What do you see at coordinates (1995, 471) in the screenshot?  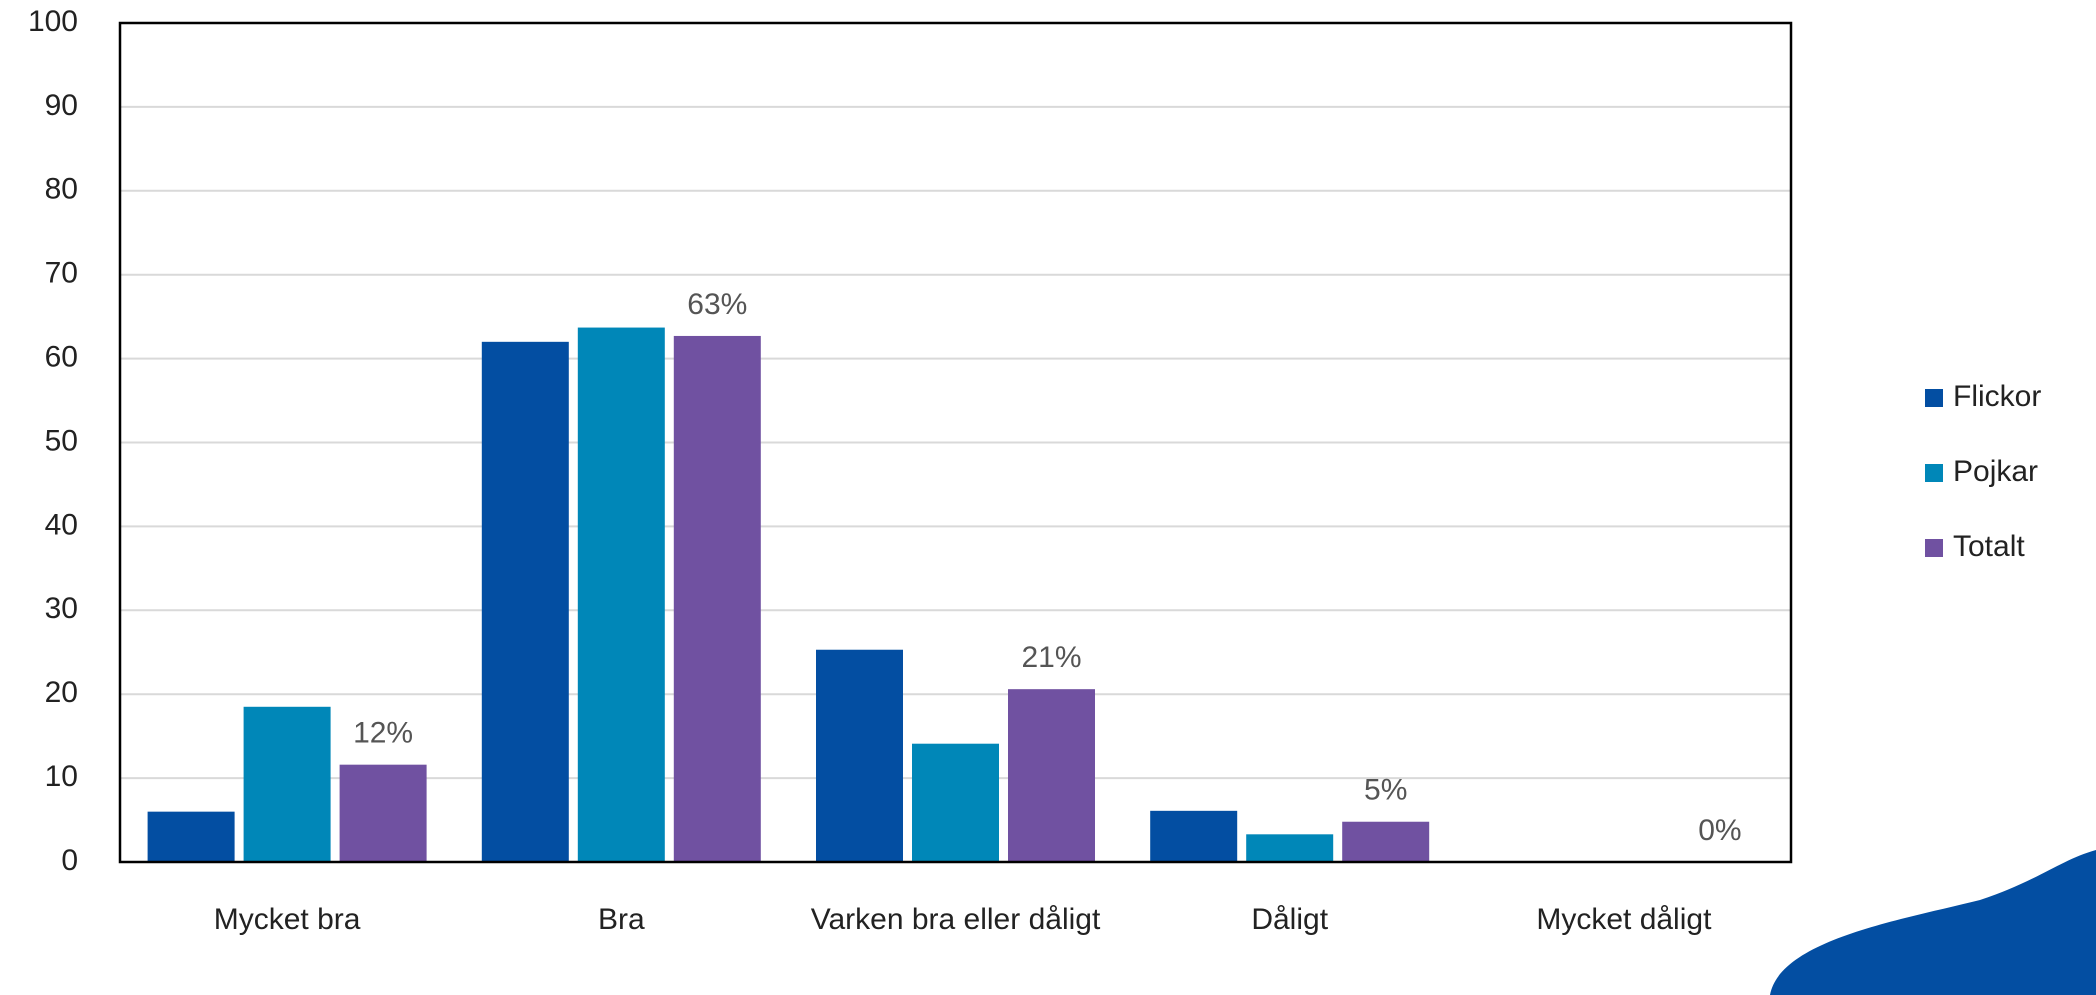 I see `legend-label: Pojkar` at bounding box center [1995, 471].